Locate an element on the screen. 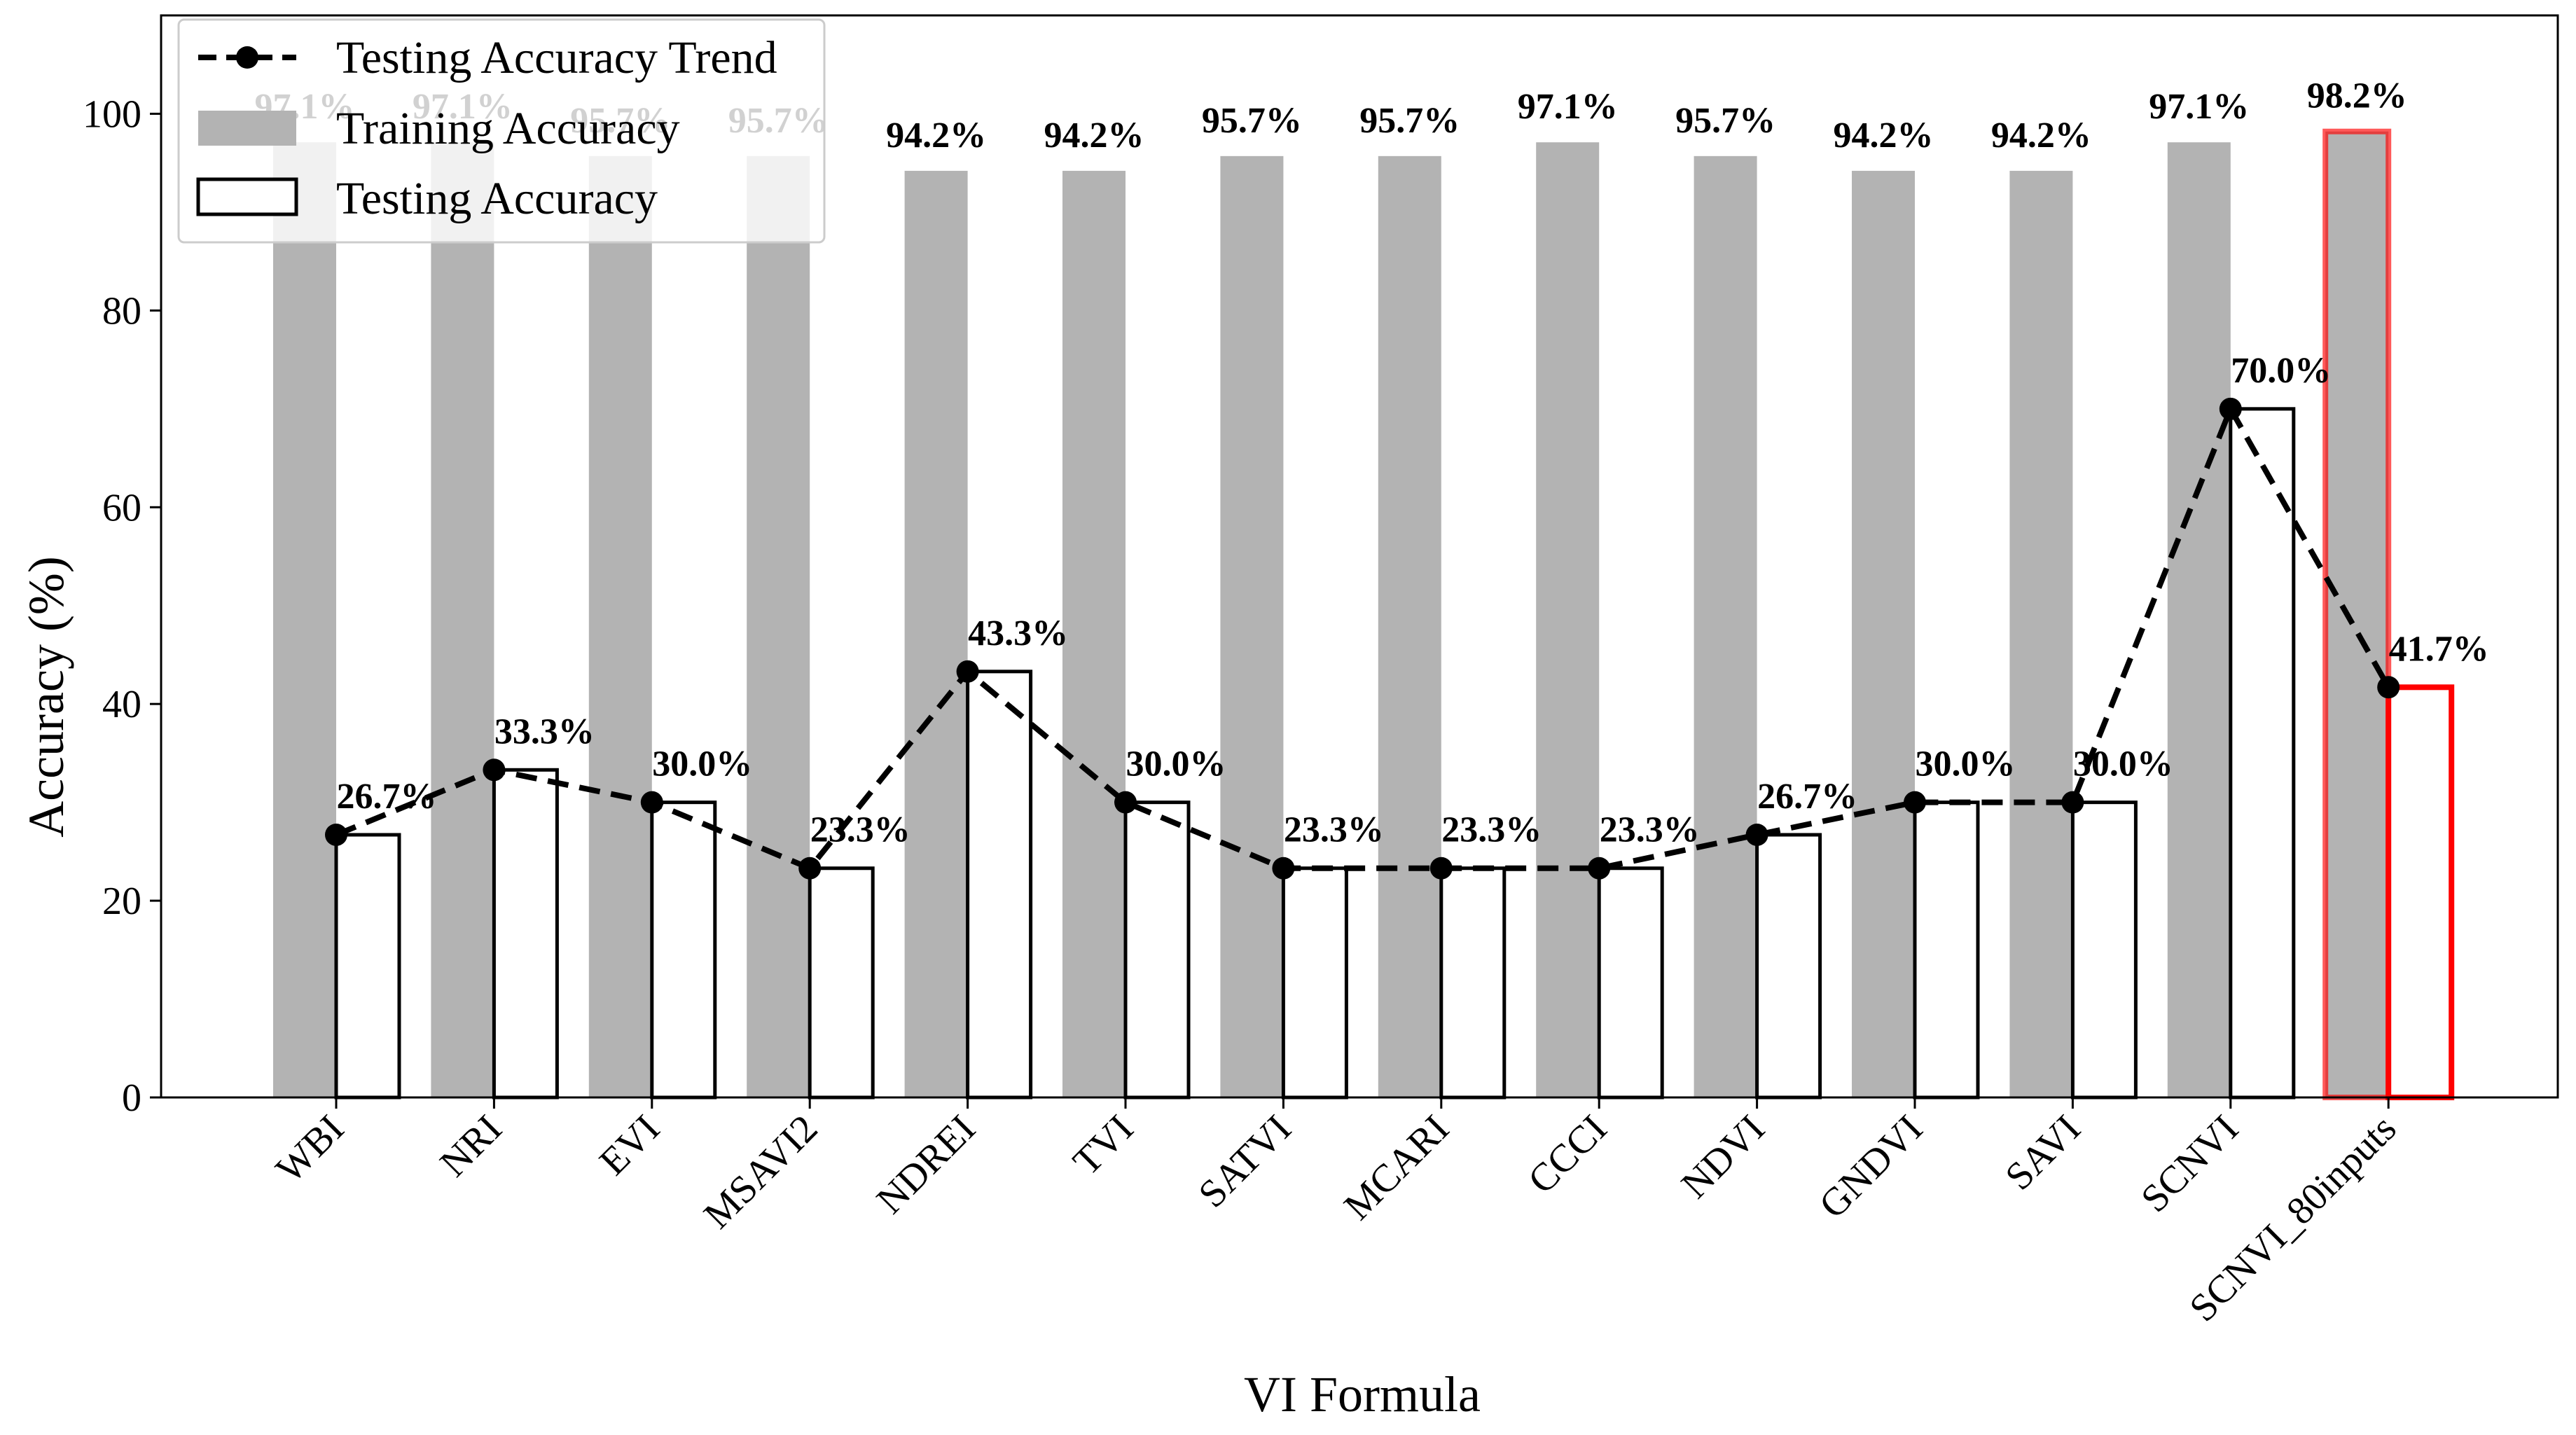  x-tick-label: GNDVI is located at coordinates (1871, 1166).